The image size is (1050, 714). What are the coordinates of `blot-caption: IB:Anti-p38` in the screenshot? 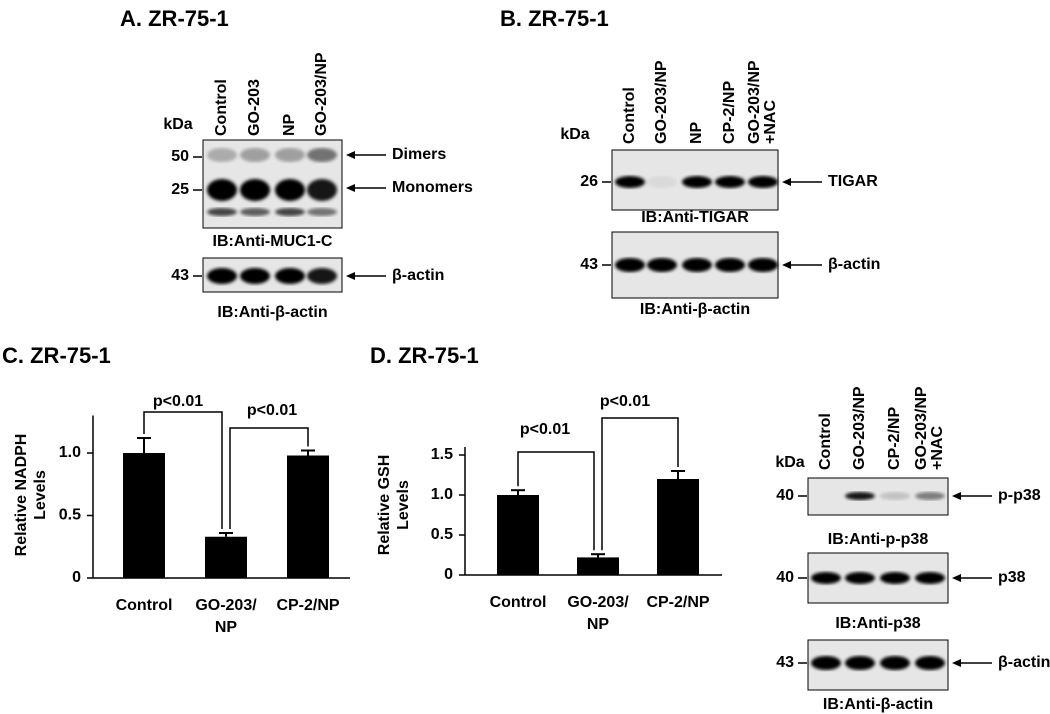 It's located at (877, 623).